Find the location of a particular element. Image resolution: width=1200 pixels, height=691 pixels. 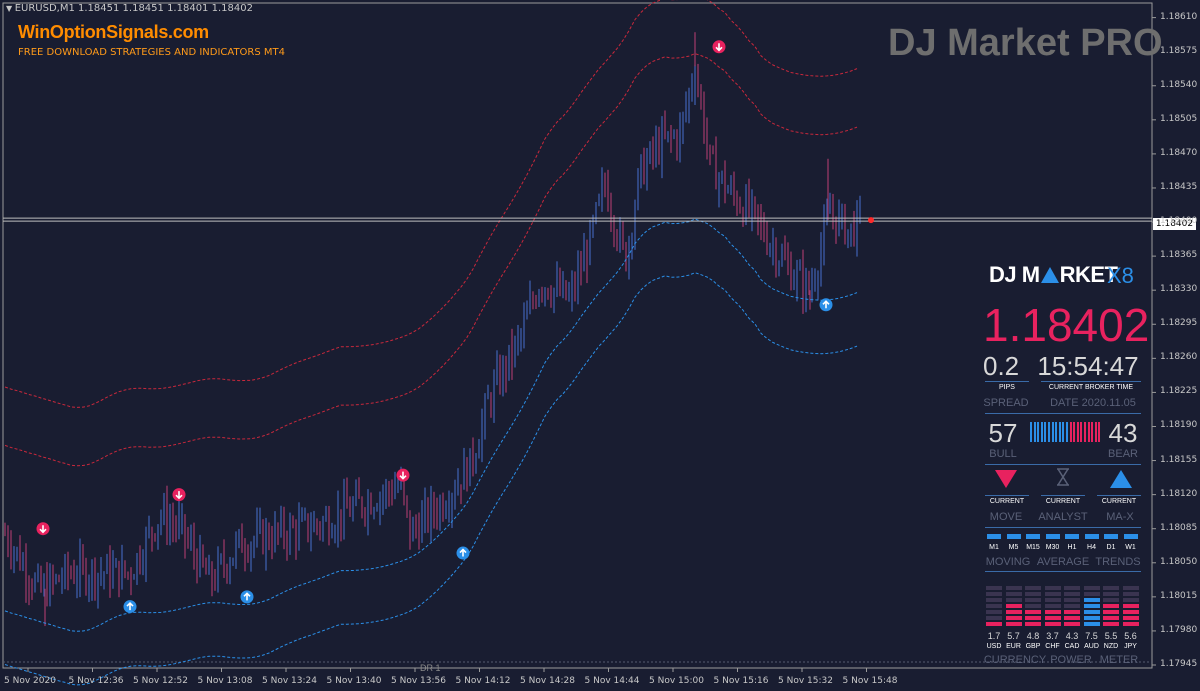

x-tick-label: 5 Nov 13:56 is located at coordinates (418, 681).